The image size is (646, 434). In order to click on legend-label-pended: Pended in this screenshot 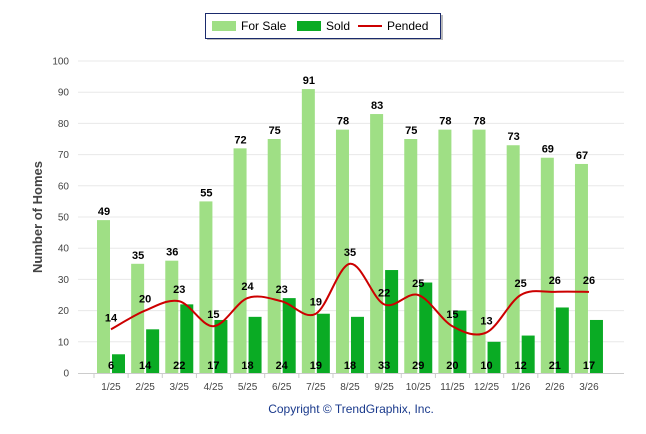, I will do `click(407, 26)`.